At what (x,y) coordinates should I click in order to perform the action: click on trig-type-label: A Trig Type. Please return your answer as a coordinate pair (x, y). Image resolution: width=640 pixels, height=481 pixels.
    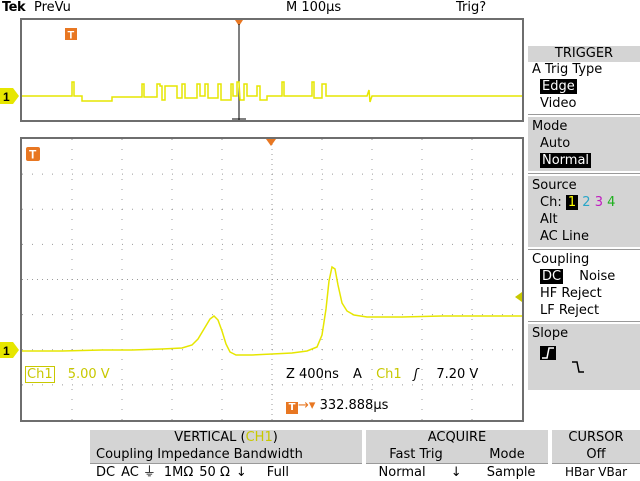
    Looking at the image, I should click on (567, 69).